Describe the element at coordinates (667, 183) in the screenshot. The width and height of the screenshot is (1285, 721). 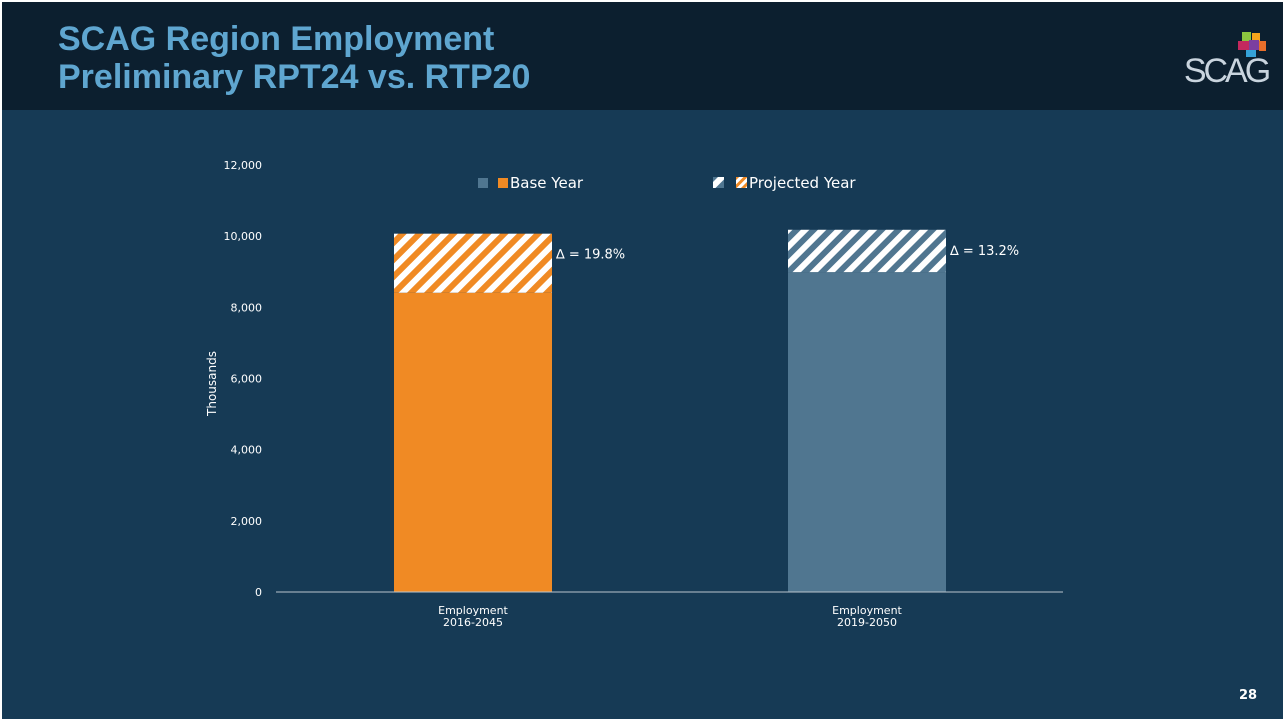
I see `legend: Base Year Projected Year` at that location.